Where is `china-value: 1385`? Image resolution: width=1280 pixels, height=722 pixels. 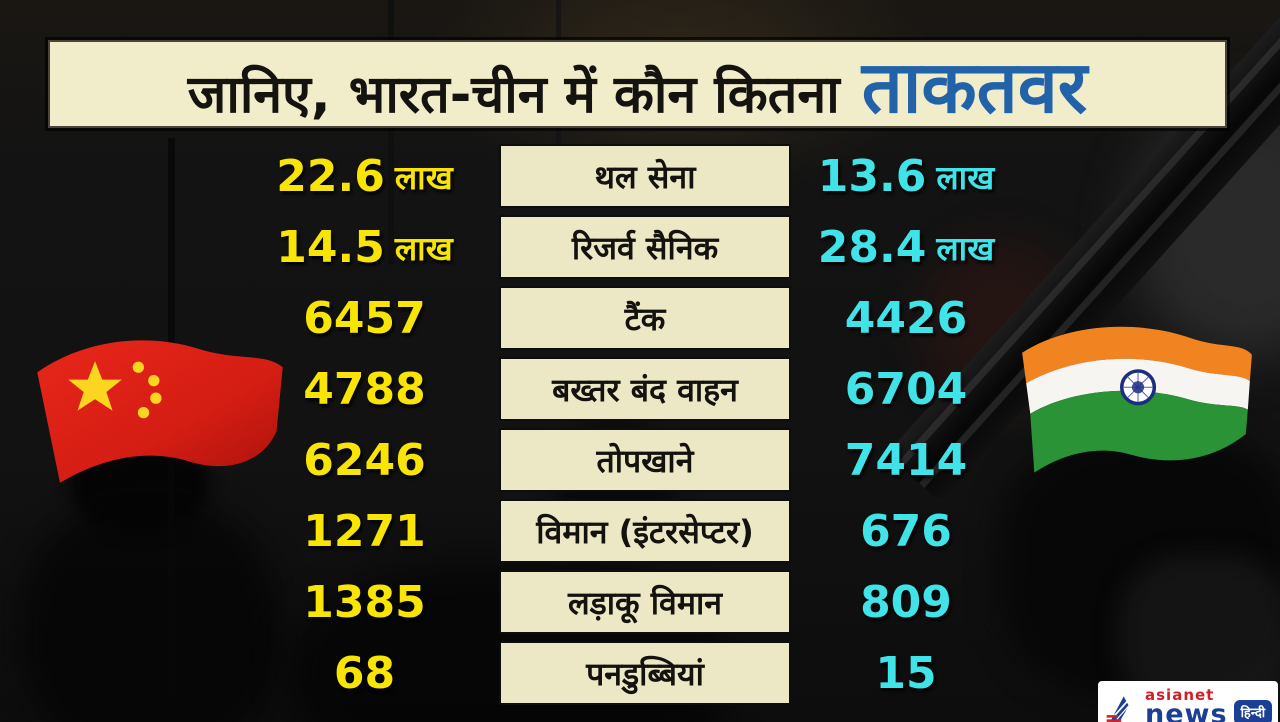
china-value: 1385 is located at coordinates (249, 602).